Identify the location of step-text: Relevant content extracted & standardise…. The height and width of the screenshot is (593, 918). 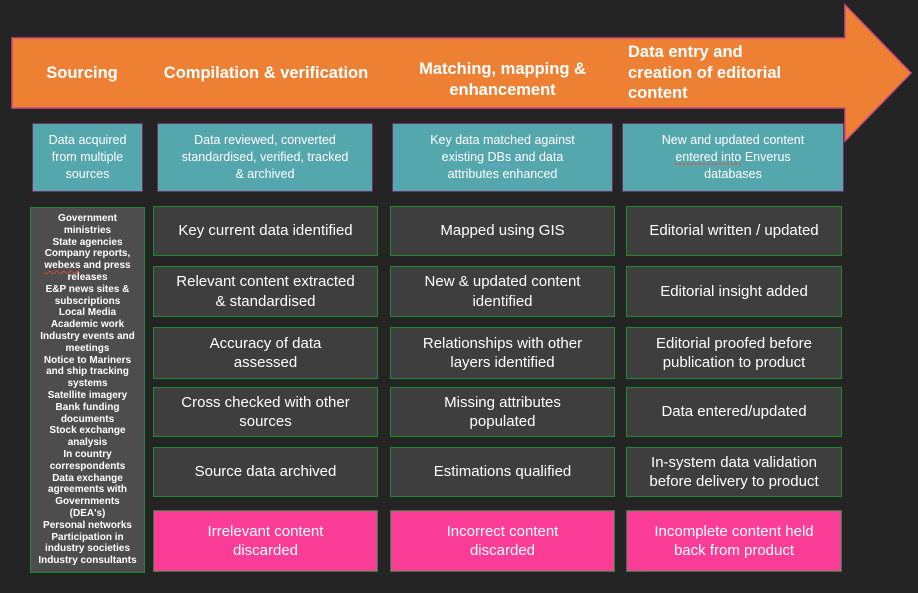
(265, 291).